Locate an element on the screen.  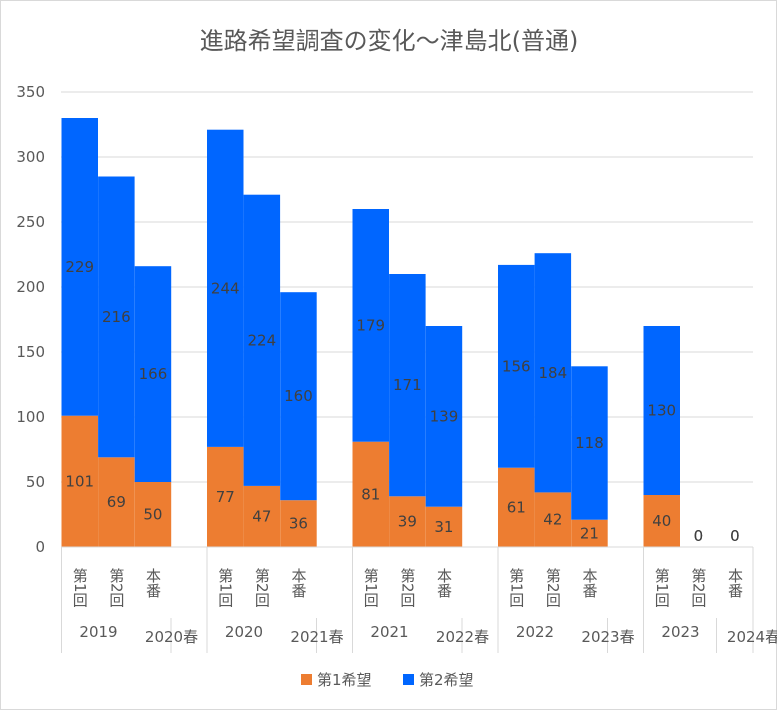
data-label-first-choice: 61 is located at coordinates (516, 507).